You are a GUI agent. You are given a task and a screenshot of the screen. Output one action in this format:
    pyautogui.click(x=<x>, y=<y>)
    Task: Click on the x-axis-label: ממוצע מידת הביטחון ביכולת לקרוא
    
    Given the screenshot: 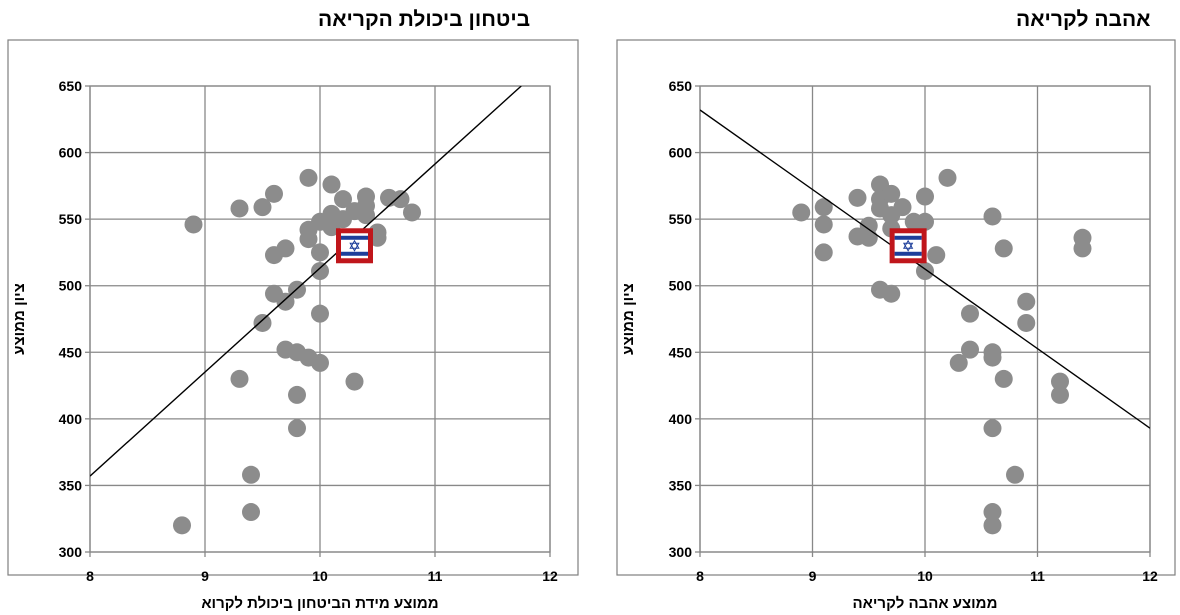 What is the action you would take?
    pyautogui.click(x=319, y=603)
    